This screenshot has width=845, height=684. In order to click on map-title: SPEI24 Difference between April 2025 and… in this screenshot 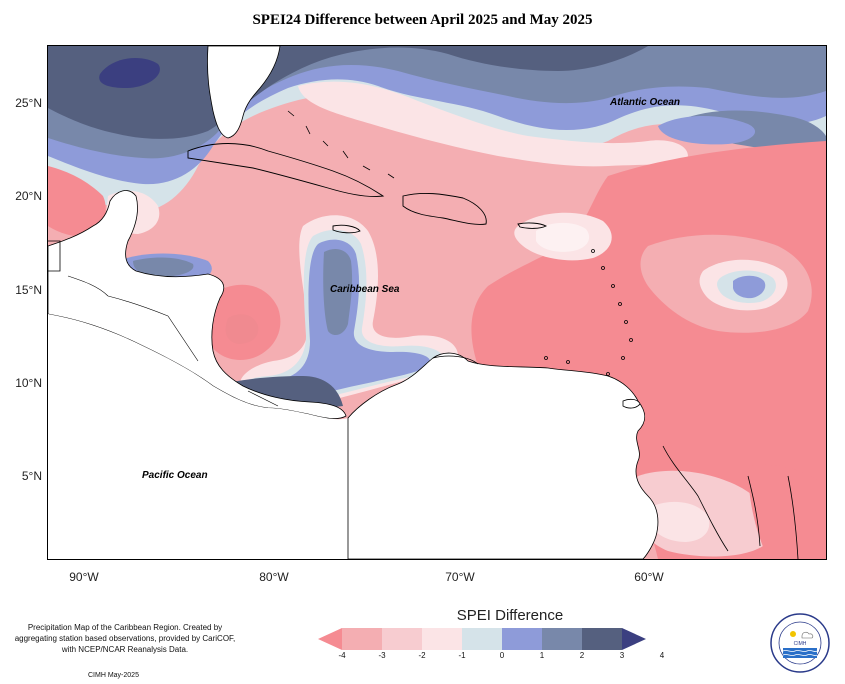, I will do `click(422, 20)`.